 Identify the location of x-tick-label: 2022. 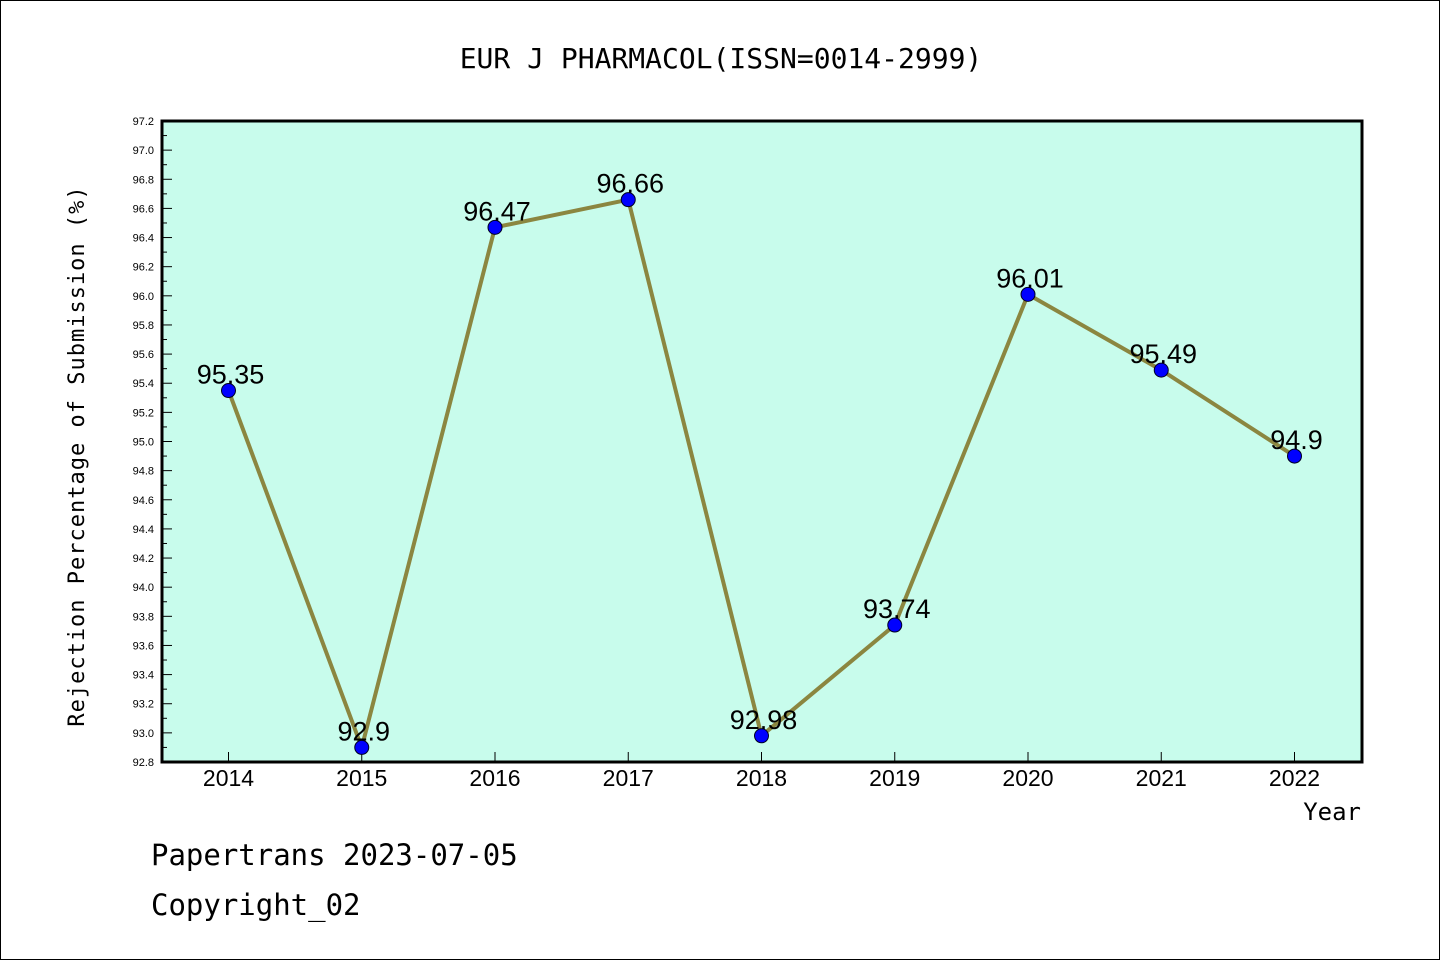
(1294, 778).